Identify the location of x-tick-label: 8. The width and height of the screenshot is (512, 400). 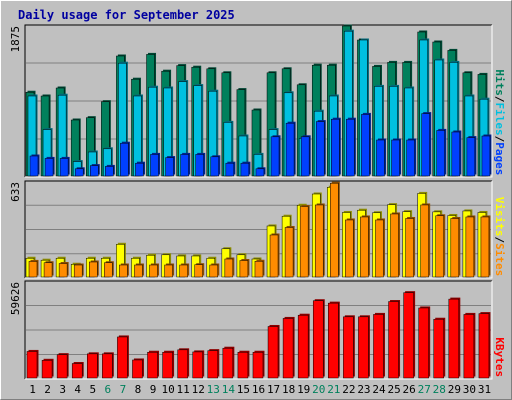
(138, 389).